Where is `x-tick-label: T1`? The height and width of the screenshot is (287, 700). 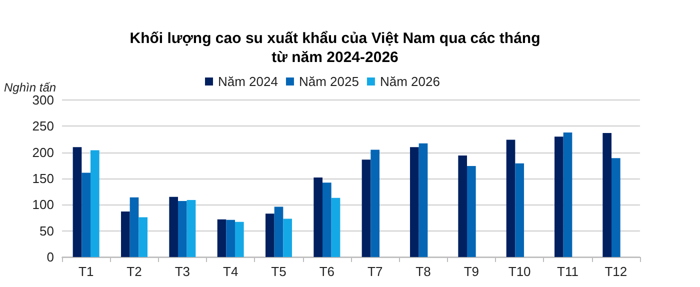 x-tick-label: T1 is located at coordinates (86, 271).